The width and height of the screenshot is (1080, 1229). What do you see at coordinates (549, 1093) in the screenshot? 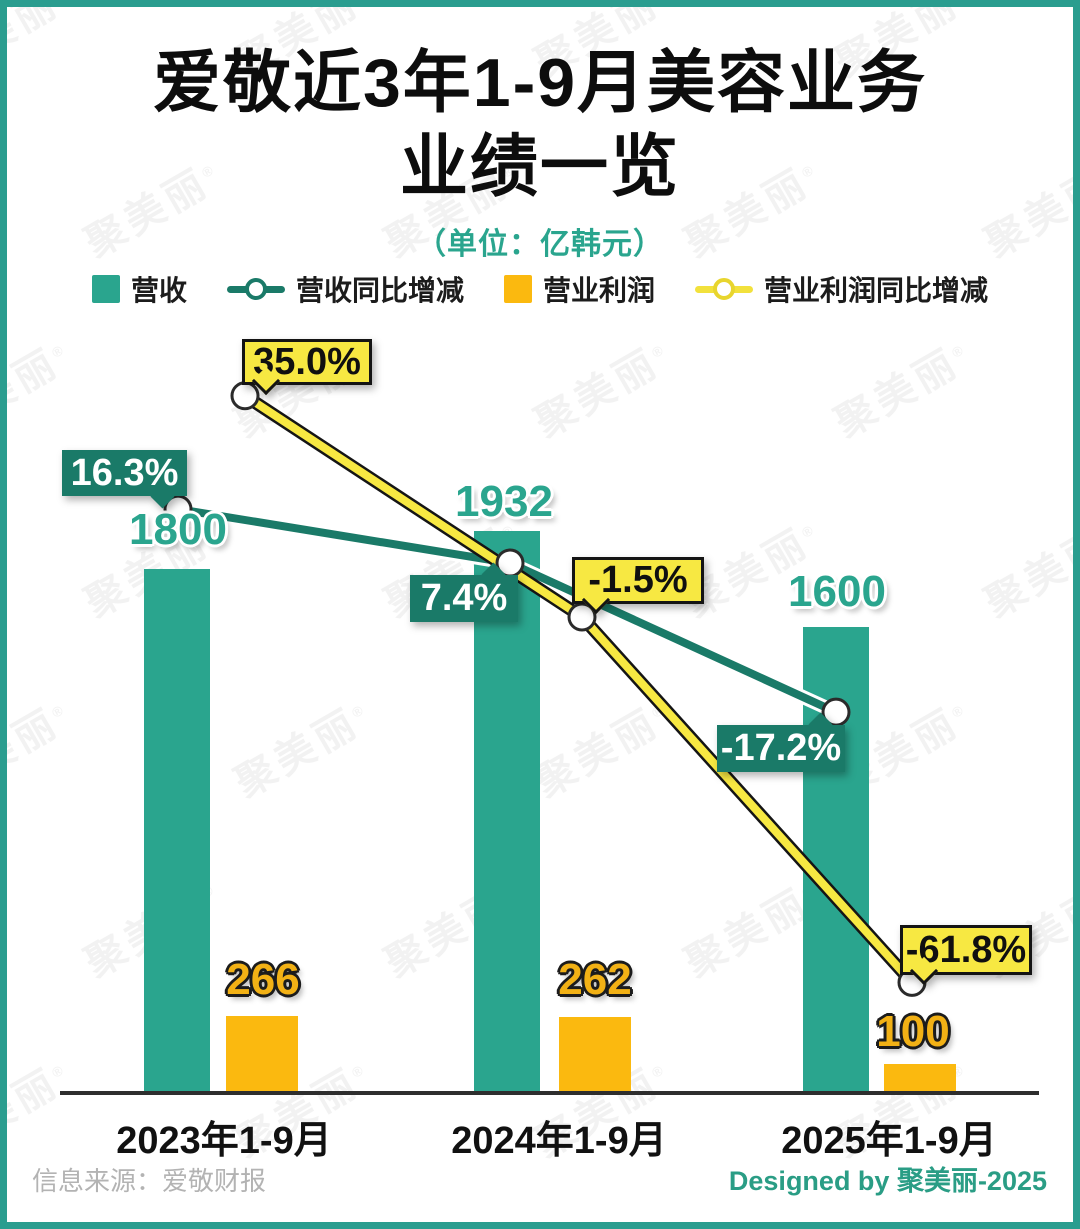
I see `x-axis-line` at bounding box center [549, 1093].